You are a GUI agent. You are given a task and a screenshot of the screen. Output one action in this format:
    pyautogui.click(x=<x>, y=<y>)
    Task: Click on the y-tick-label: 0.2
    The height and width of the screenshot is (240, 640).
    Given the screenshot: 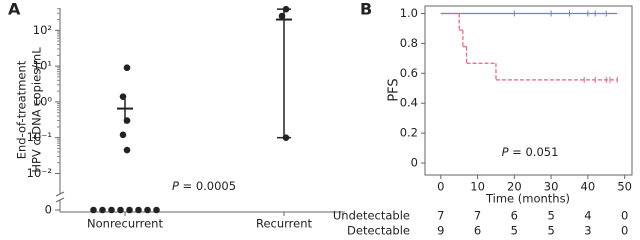 What is the action you would take?
    pyautogui.click(x=409, y=133)
    